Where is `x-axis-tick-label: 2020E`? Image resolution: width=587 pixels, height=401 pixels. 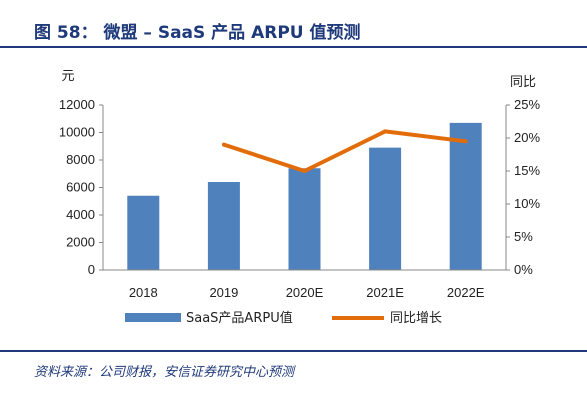
x-axis-tick-label: 2020E is located at coordinates (305, 292).